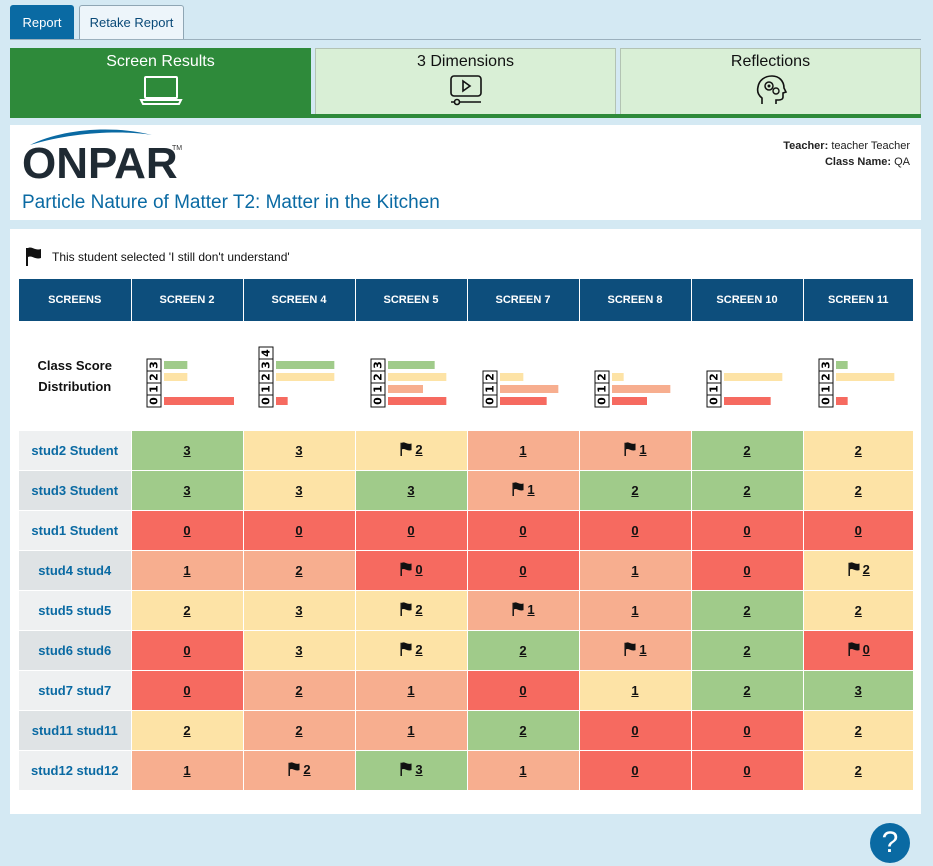  I want to click on student-name-link: stud12 stud12, so click(75, 770).